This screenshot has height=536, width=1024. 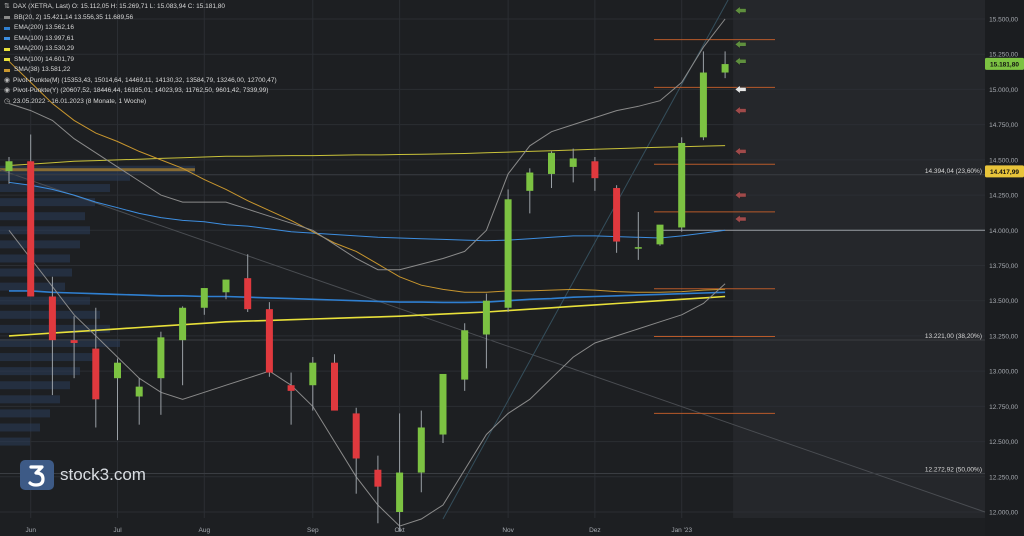 What do you see at coordinates (142, 18) in the screenshot?
I see `legend-bb: BB(20, 2) 15.421,14 13.556,35 11.689,56` at bounding box center [142, 18].